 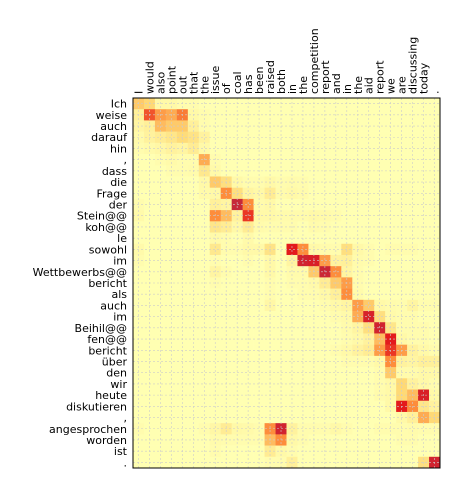 I want to click on y-tick-label: dass, so click(x=114, y=171).